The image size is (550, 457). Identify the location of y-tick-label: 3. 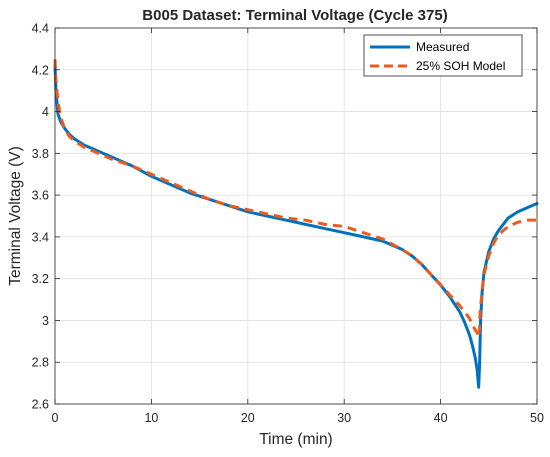
(45, 321).